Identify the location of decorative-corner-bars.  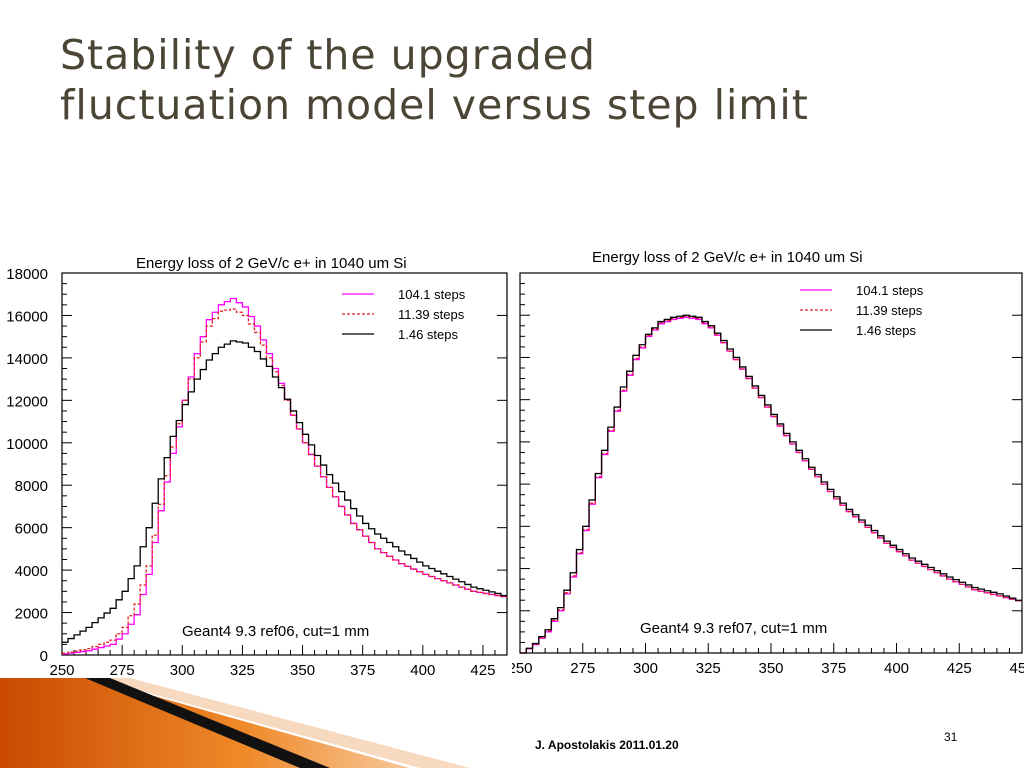
(235, 723).